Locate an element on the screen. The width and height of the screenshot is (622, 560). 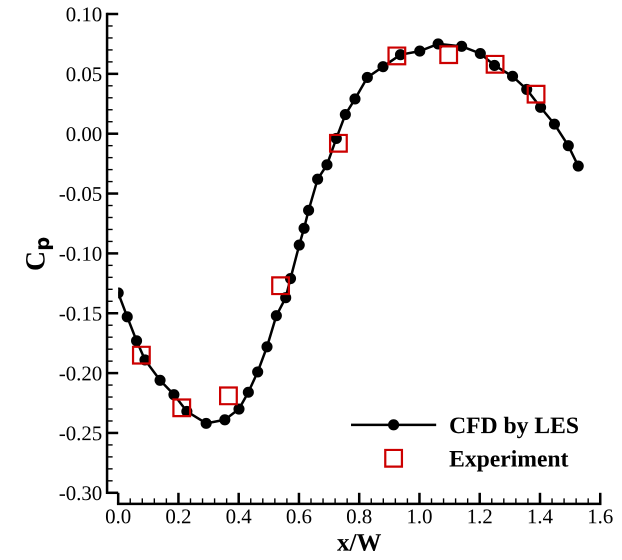
y-tick-label: -0.20 is located at coordinates (81, 373).